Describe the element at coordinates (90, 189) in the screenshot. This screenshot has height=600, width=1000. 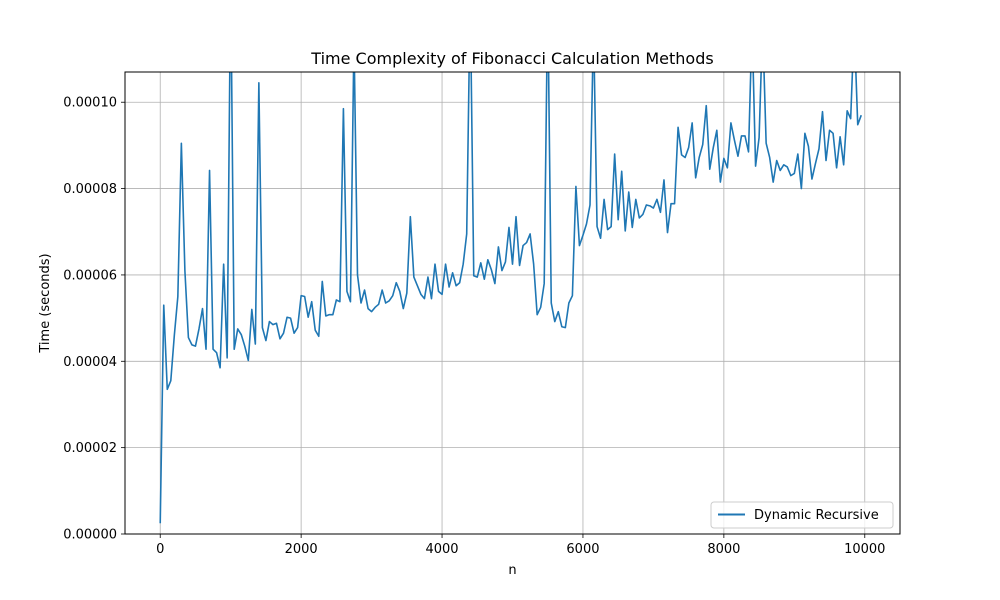
I see `y-tick-label: 0.00008` at that location.